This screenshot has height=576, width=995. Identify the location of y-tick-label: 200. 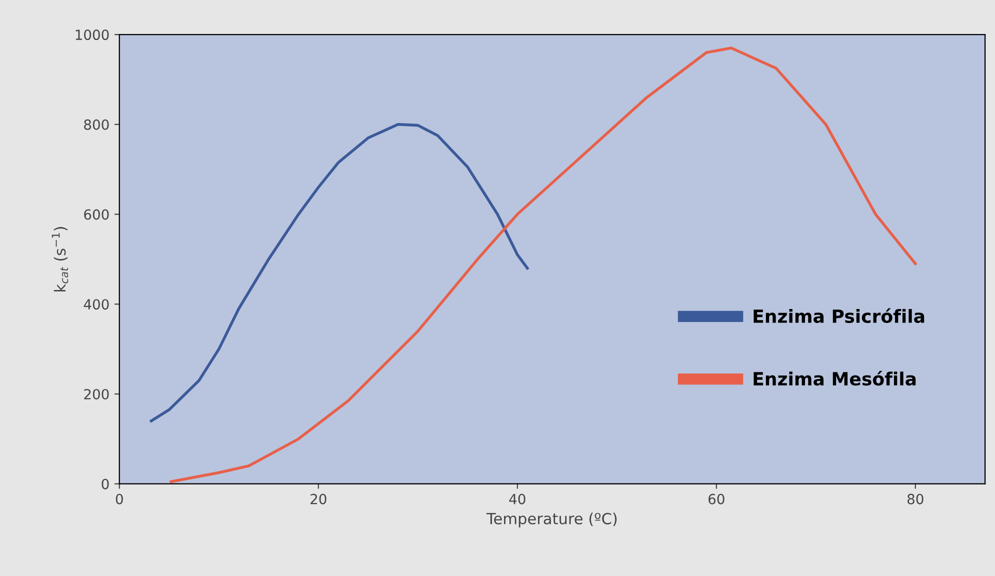
(96, 394).